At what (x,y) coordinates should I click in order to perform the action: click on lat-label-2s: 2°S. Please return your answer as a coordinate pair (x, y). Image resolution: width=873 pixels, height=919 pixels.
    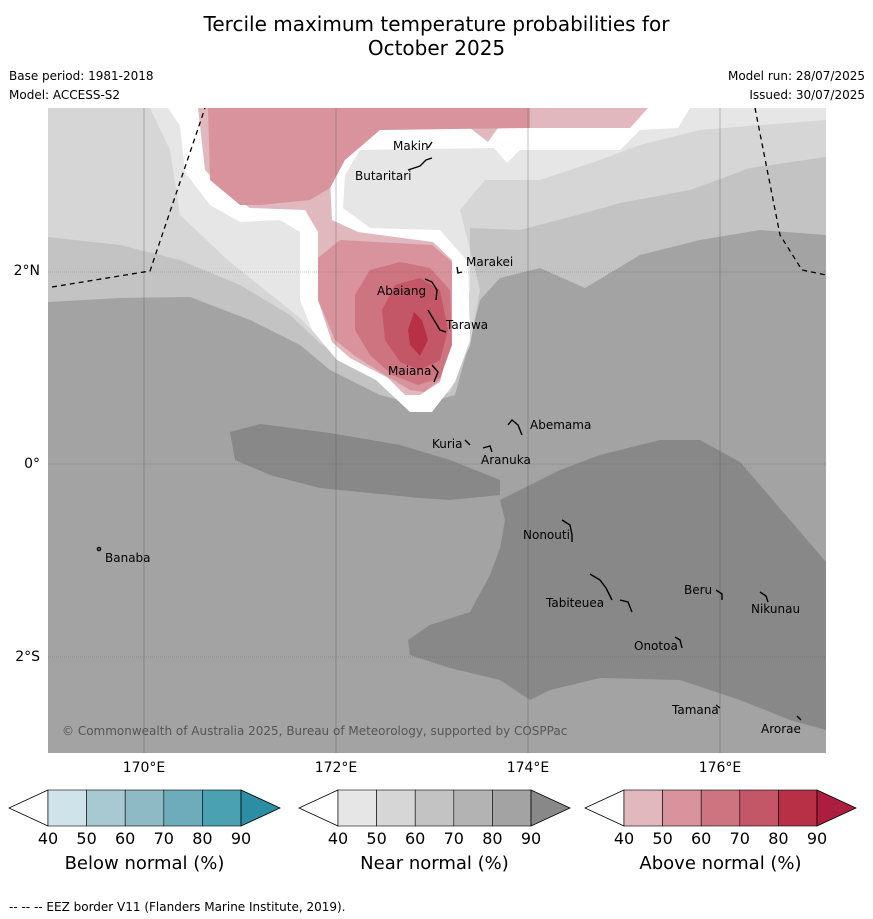
    Looking at the image, I should click on (27, 657).